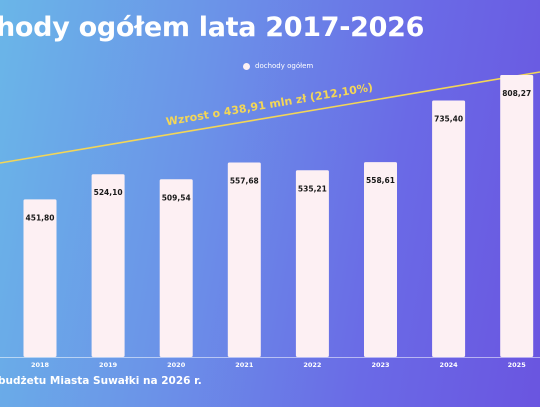 The width and height of the screenshot is (540, 407). What do you see at coordinates (449, 365) in the screenshot?
I see `x-tick-label-2024: 2024` at bounding box center [449, 365].